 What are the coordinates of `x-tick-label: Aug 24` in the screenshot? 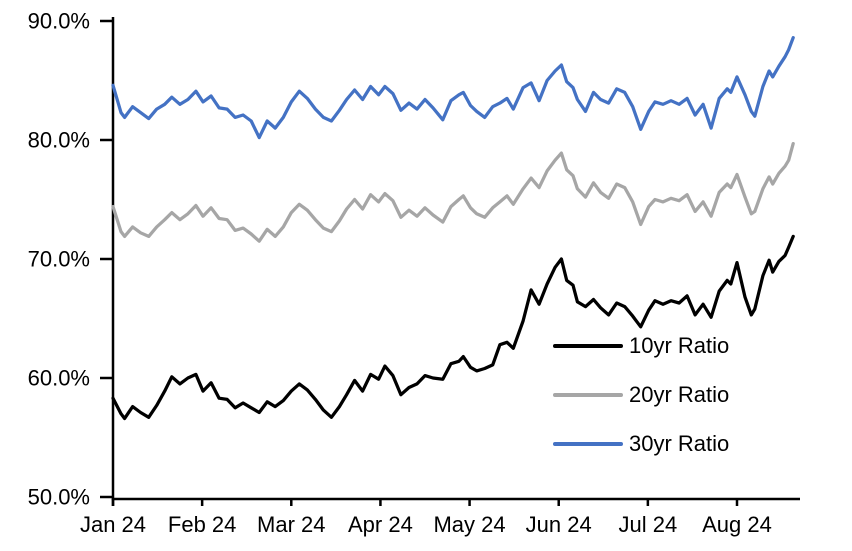 It's located at (737, 524).